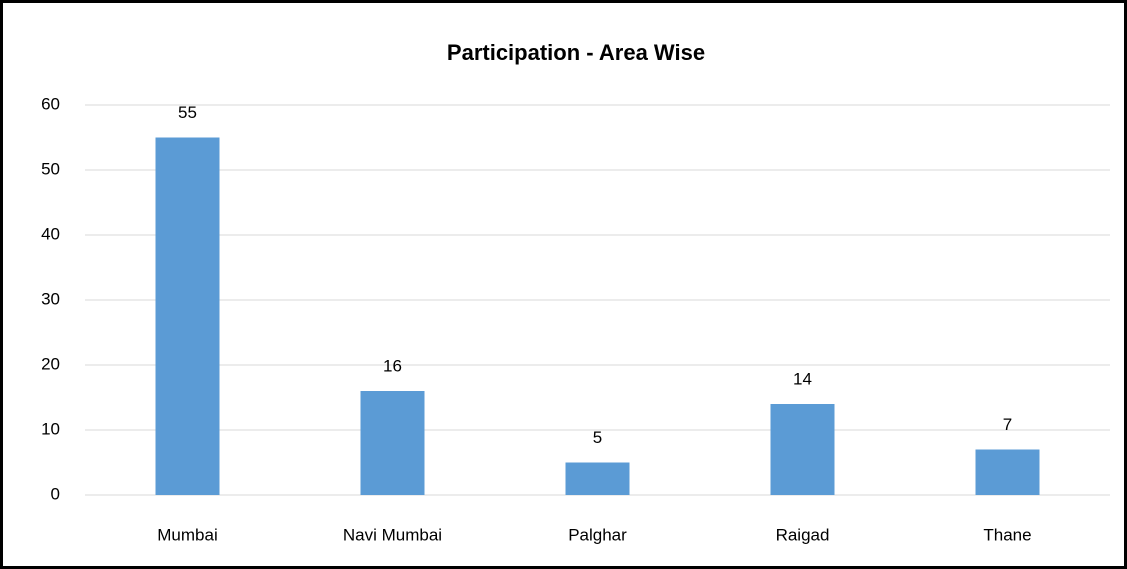 This screenshot has height=569, width=1127. I want to click on x-tick-label: Thane, so click(1007, 534).